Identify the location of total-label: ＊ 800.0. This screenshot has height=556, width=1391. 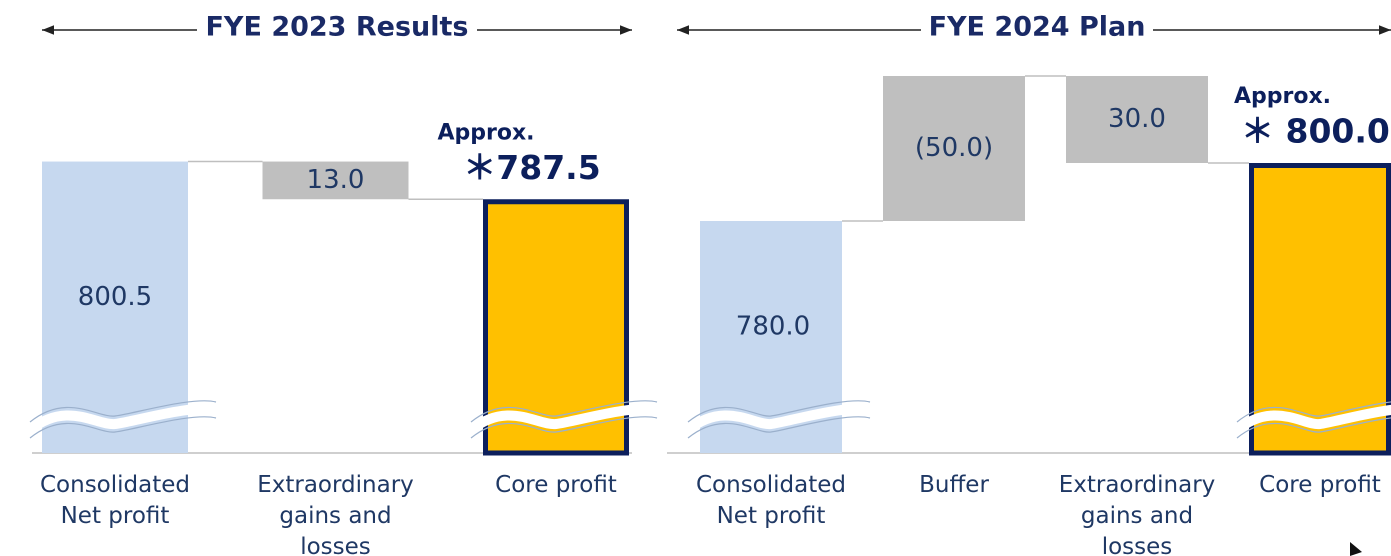
(1315, 131).